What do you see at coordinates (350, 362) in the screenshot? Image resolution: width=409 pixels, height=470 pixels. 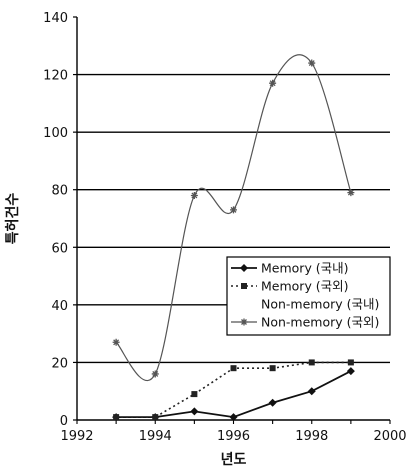 I see `series-2-point-1999` at bounding box center [350, 362].